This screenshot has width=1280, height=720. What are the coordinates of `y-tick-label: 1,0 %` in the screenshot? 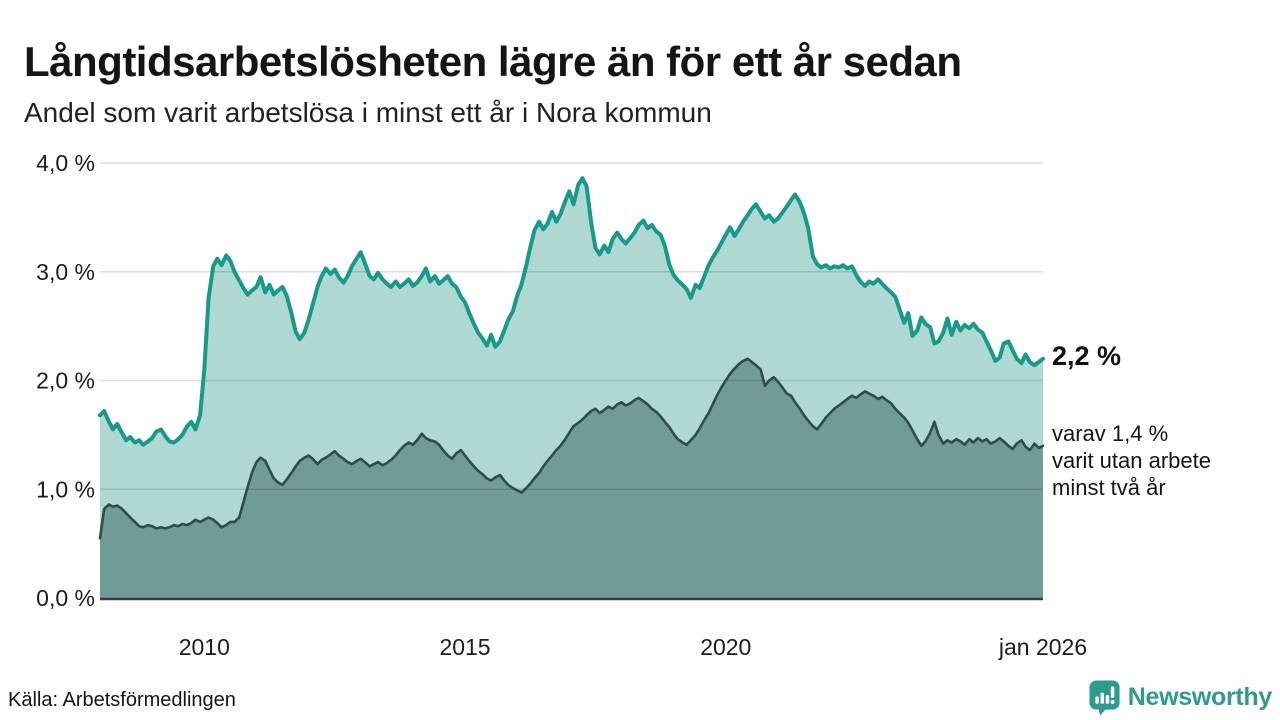 It's located at (65, 489).